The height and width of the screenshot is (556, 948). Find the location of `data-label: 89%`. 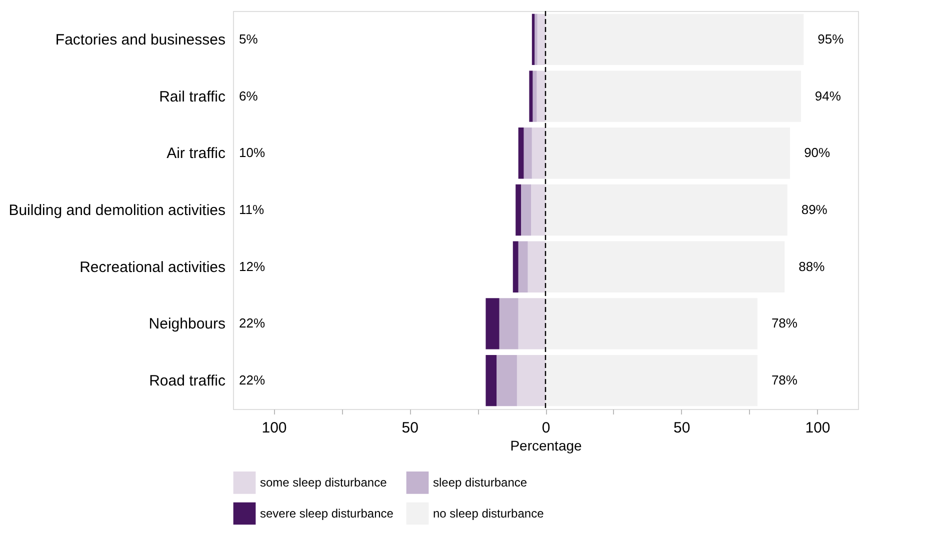

data-label: 89% is located at coordinates (814, 209).